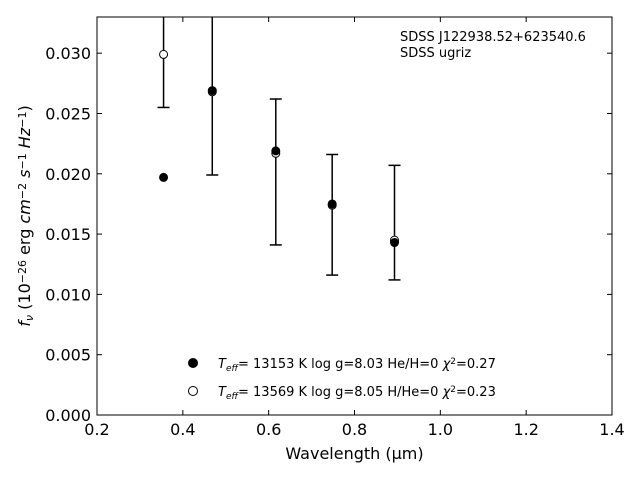 The height and width of the screenshot is (480, 640). What do you see at coordinates (354, 429) in the screenshot?
I see `x-tick-label: 0.8` at bounding box center [354, 429].